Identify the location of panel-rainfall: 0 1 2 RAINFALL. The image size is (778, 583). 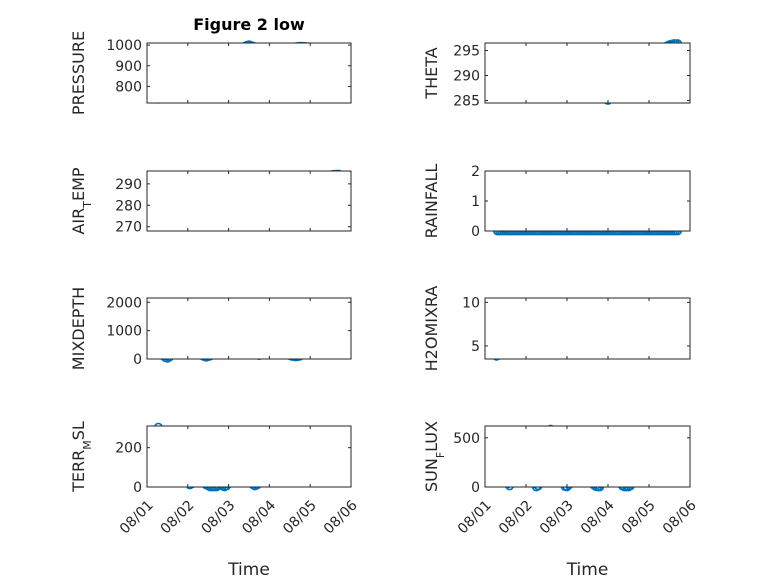
(556, 202).